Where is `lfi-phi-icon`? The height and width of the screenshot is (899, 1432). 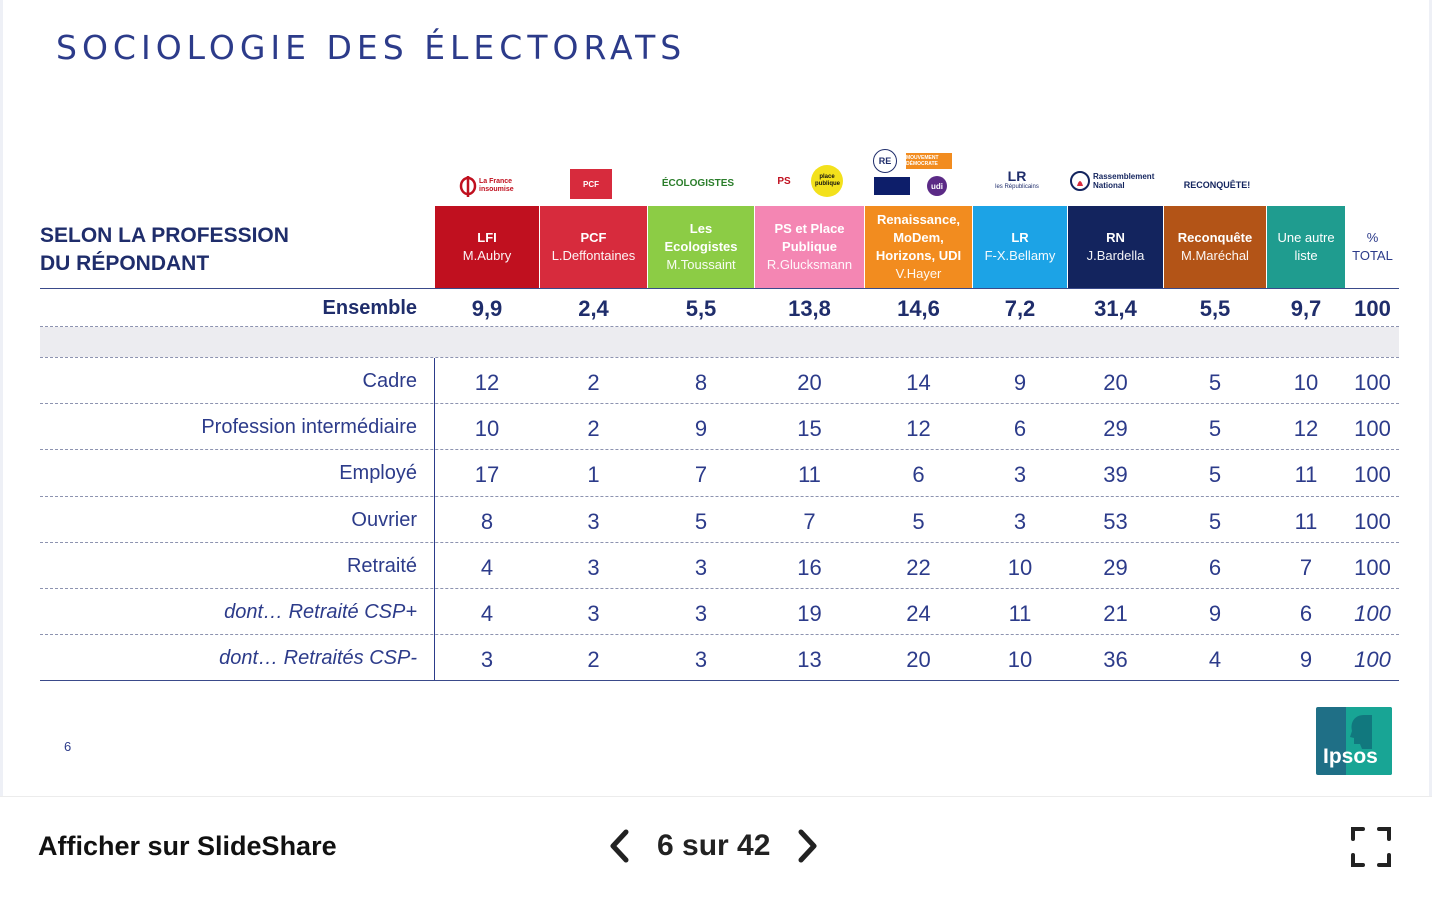 lfi-phi-icon is located at coordinates (468, 186).